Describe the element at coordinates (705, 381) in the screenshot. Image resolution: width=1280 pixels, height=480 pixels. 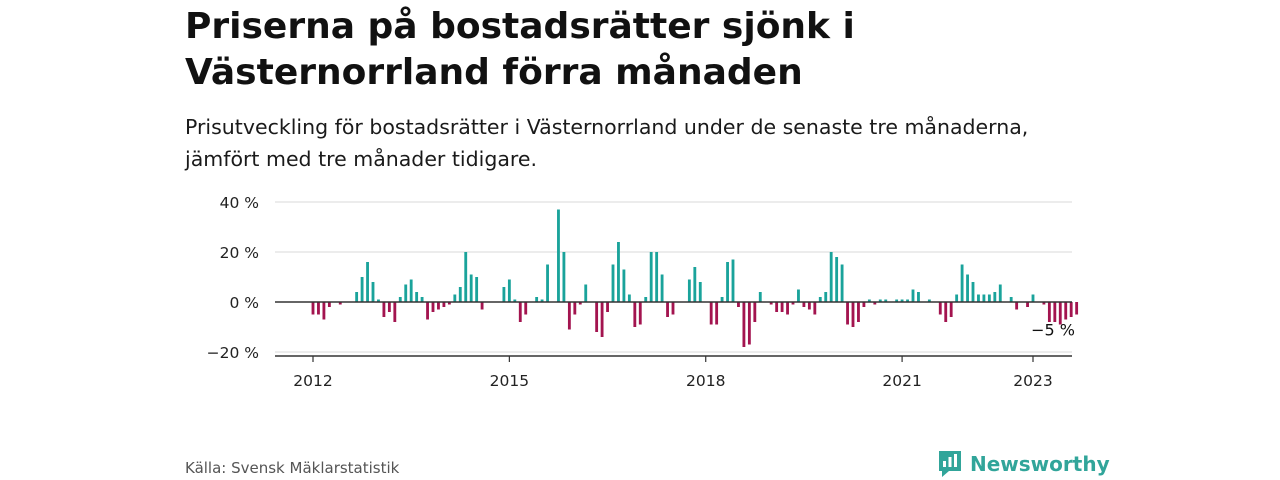
I see `x-tick-label: 2018` at that location.